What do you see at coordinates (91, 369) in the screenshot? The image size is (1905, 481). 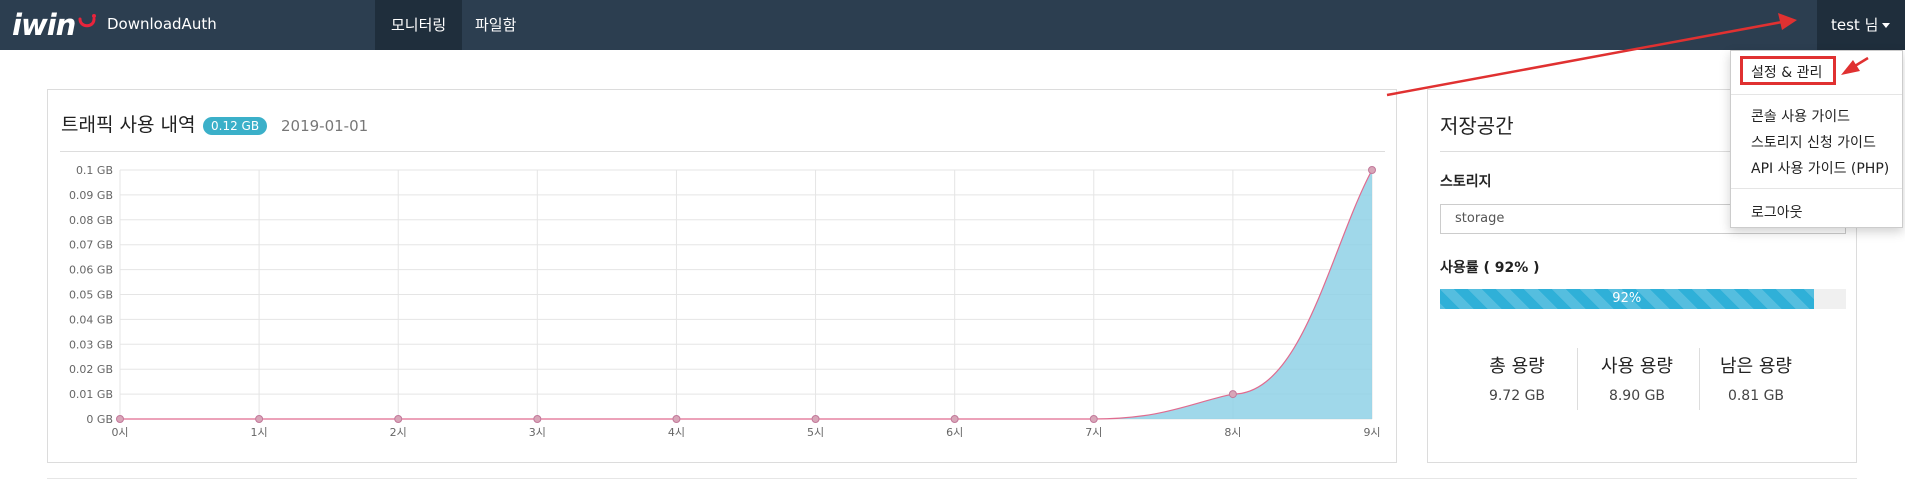 I see `y-tick-label: 0.02 GB` at bounding box center [91, 369].